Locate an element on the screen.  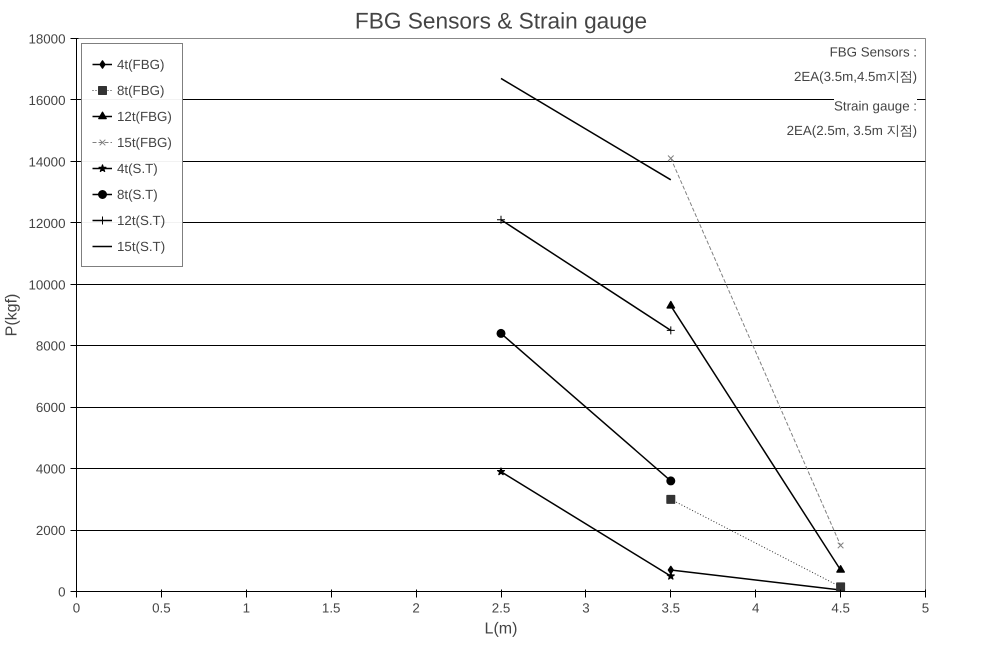
x-tick-label: 4 is located at coordinates (756, 608).